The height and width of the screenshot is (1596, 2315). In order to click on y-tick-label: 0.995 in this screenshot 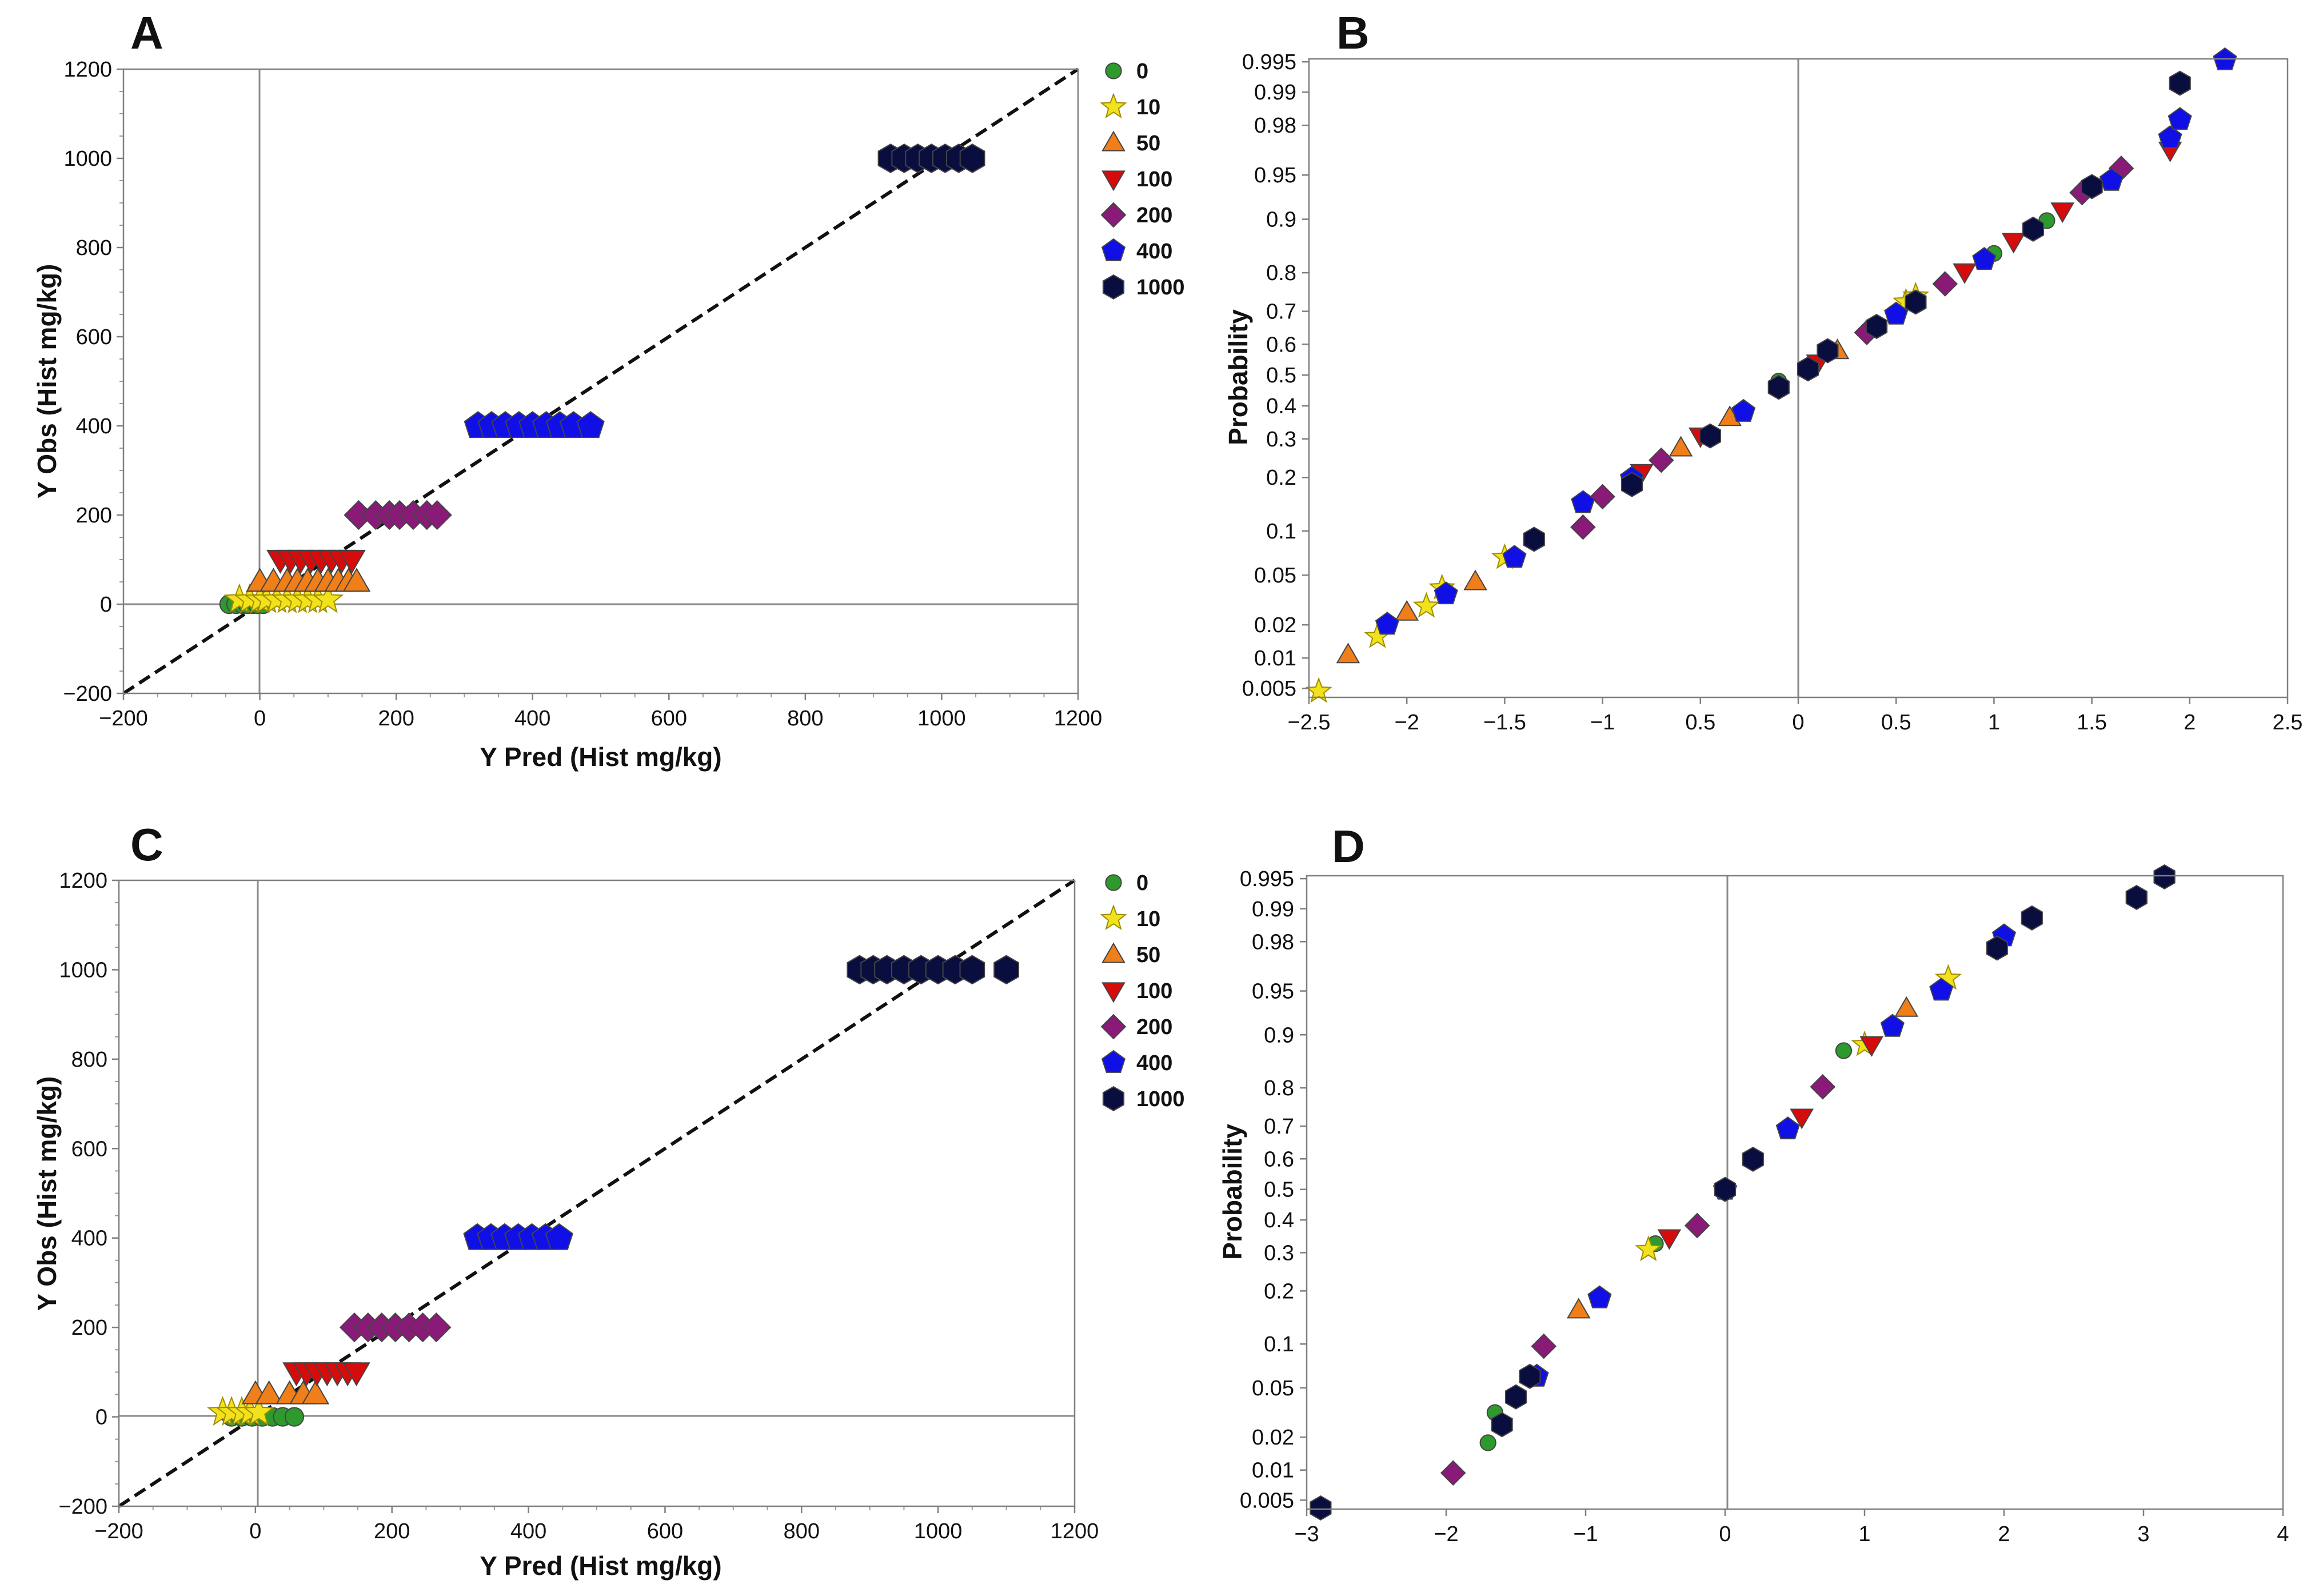, I will do `click(1267, 879)`.